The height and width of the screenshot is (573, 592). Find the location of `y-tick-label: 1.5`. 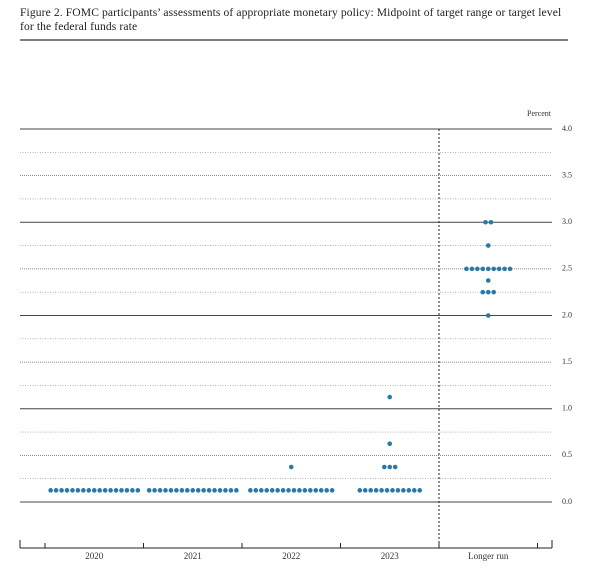

y-tick-label: 1.5 is located at coordinates (567, 361).